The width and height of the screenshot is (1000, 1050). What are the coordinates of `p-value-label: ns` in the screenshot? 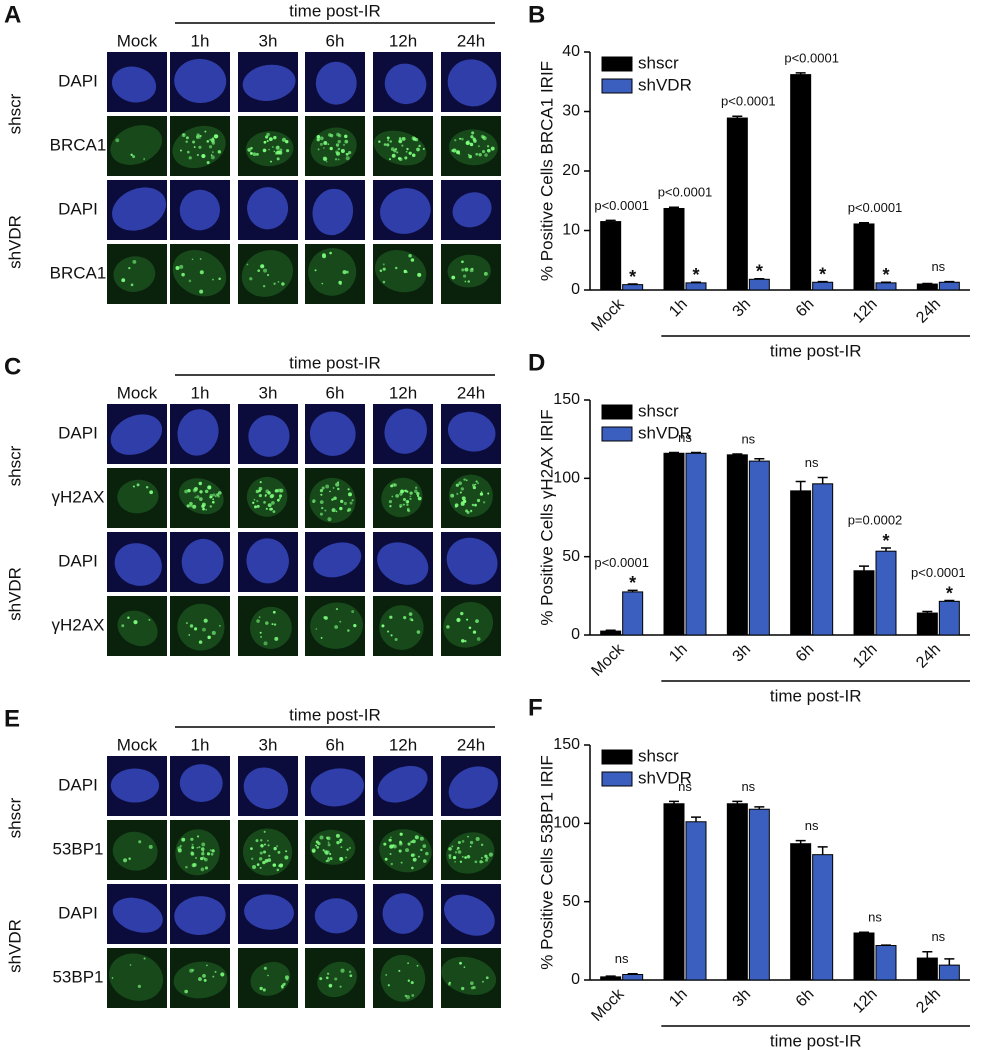 It's located at (622, 958).